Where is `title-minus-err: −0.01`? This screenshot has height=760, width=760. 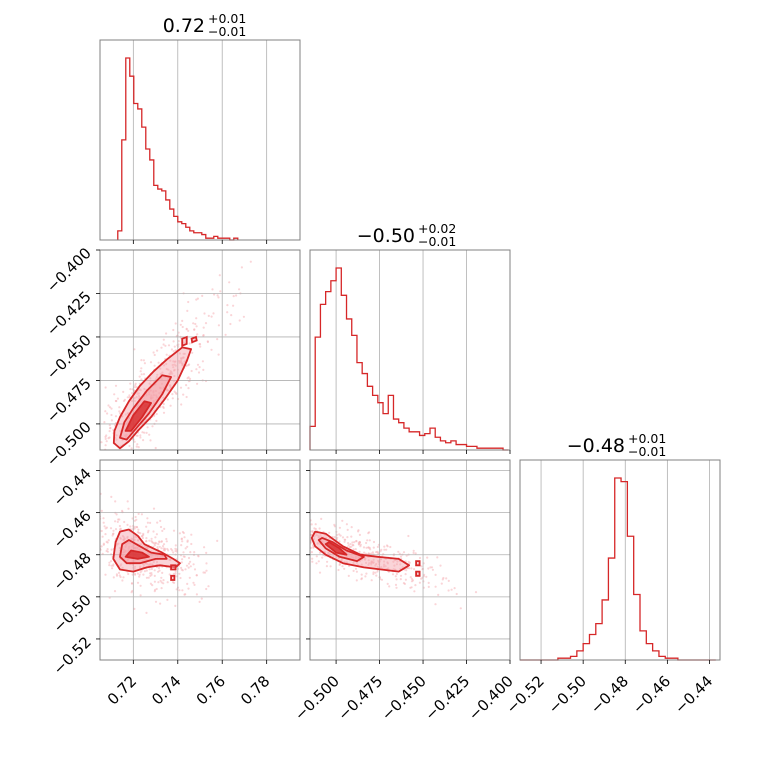 title-minus-err: −0.01 is located at coordinates (437, 241).